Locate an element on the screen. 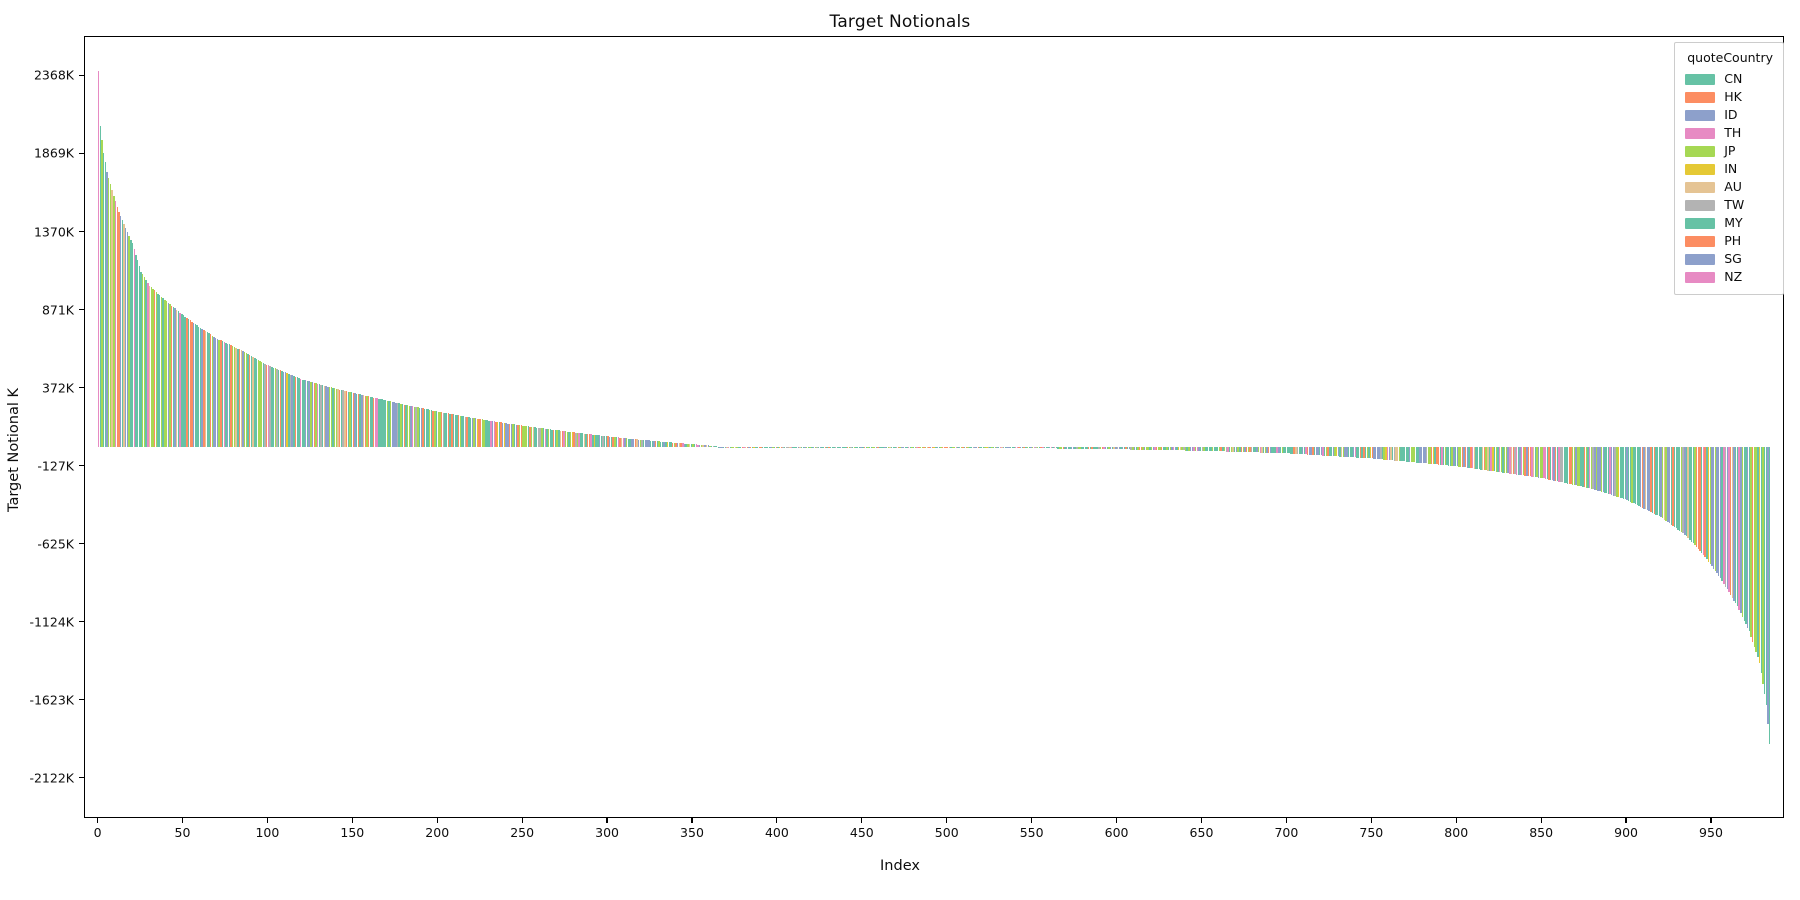 This screenshot has width=1800, height=900. legend-item-cn: CN is located at coordinates (1729, 79).